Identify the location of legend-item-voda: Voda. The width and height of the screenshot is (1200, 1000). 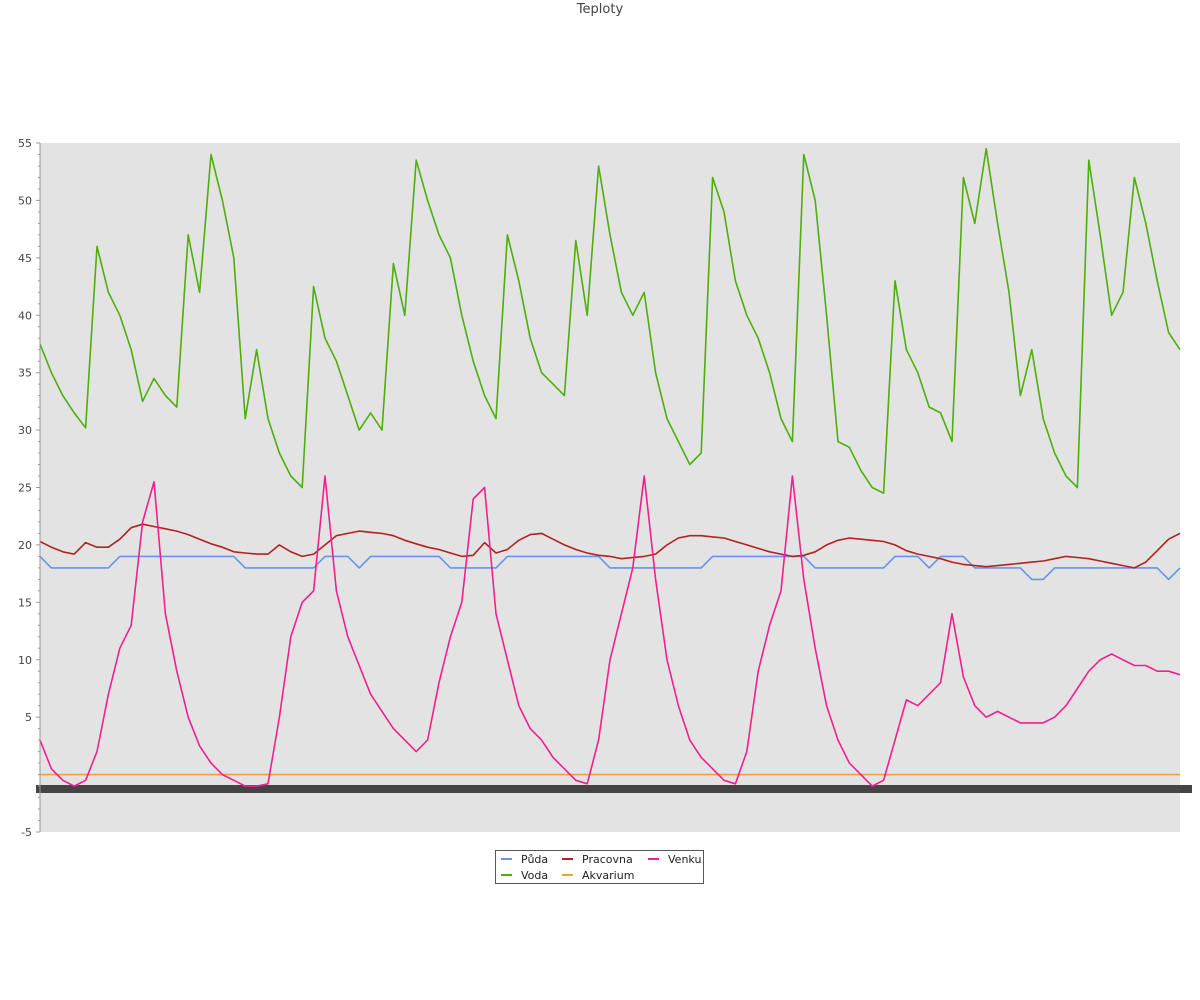
(524, 876).